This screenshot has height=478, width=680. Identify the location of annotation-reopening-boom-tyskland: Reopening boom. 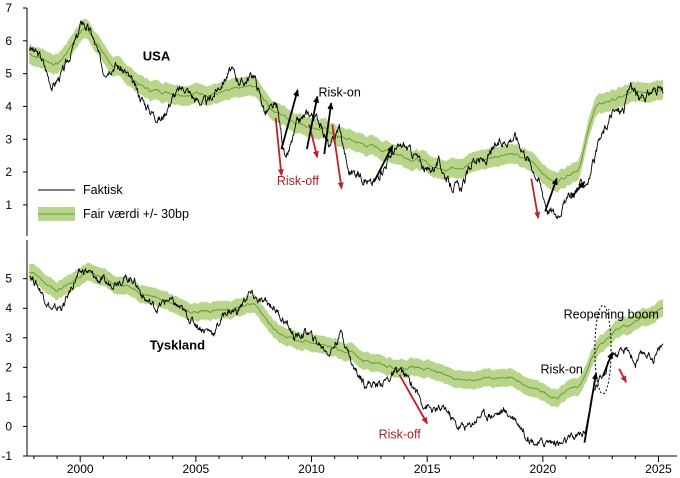
(611, 315).